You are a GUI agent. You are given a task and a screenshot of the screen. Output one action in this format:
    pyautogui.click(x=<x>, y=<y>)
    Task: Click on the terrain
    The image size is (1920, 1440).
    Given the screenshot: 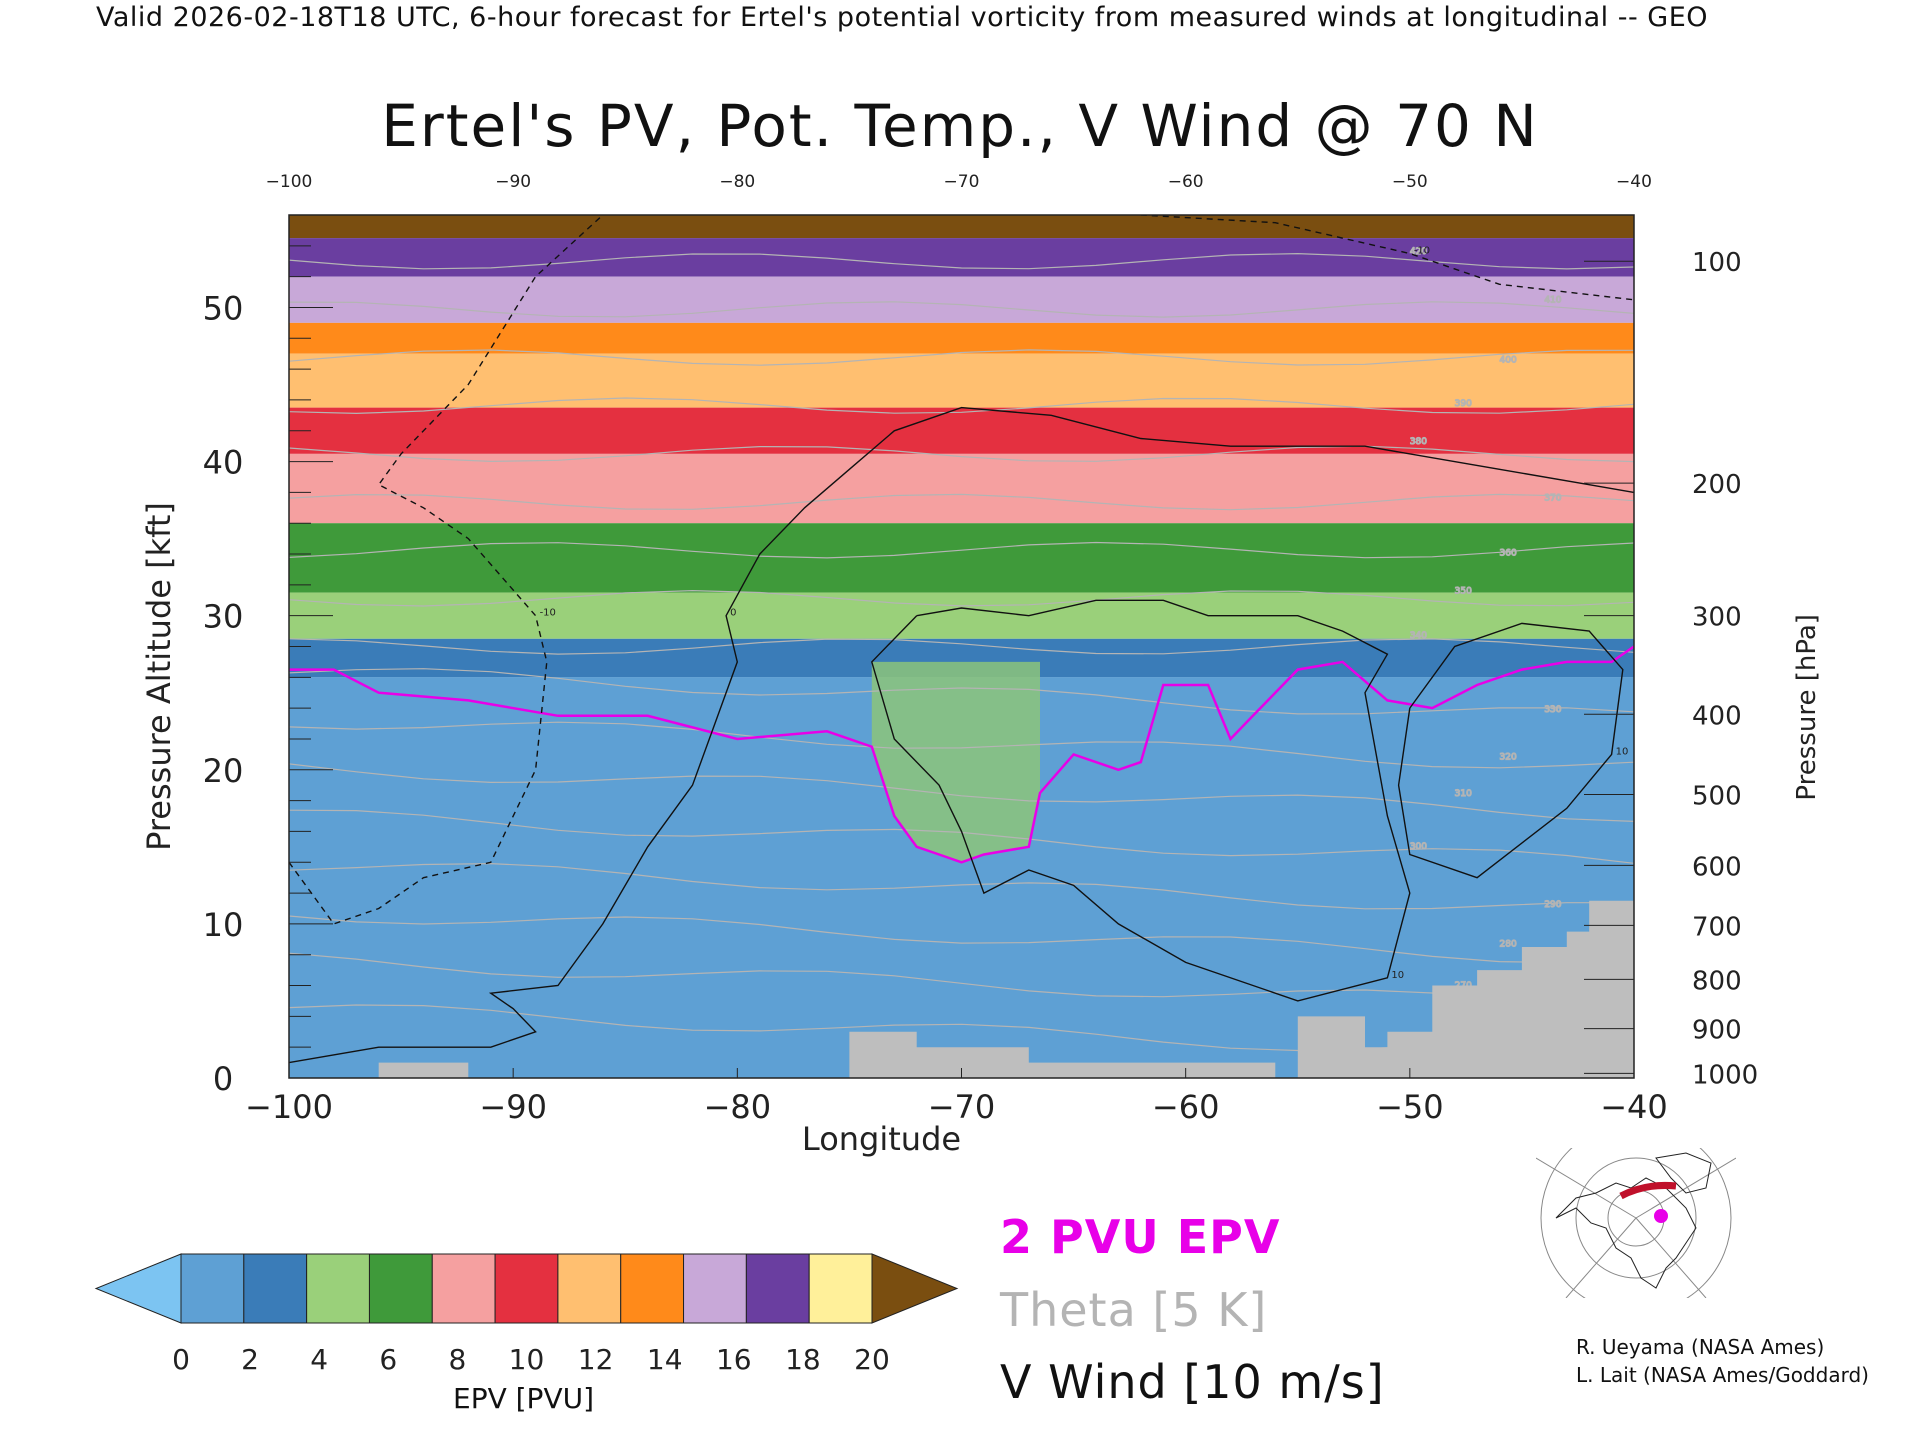 What is the action you would take?
    pyautogui.click(x=995, y=989)
    